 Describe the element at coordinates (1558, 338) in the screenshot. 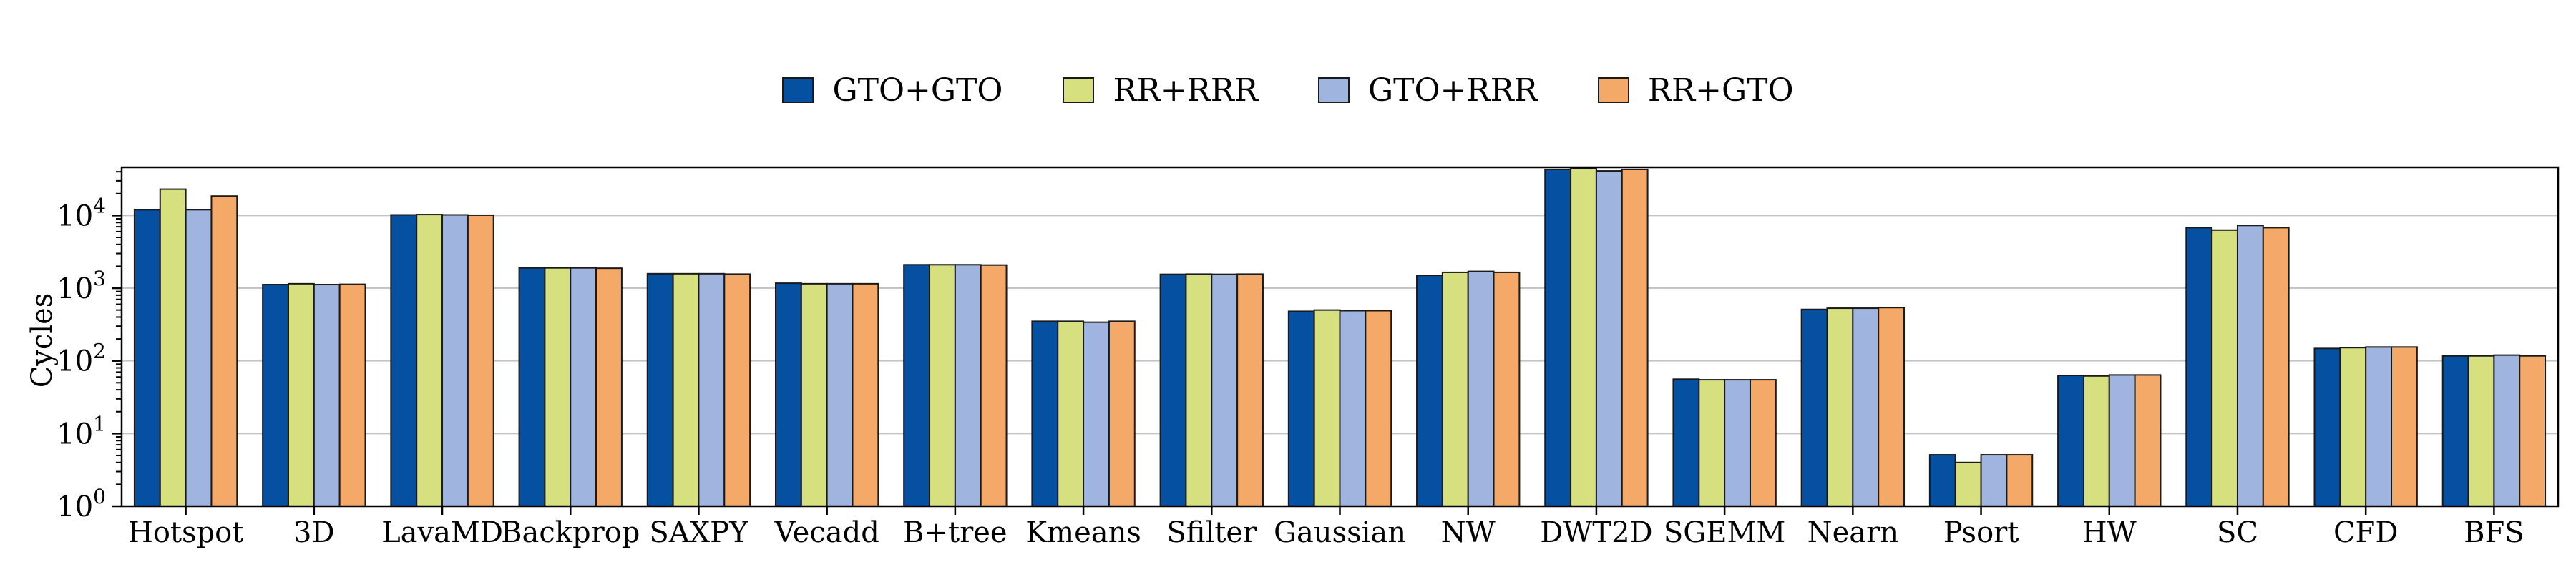

I see `bar-dwt2d-gto-gto` at that location.